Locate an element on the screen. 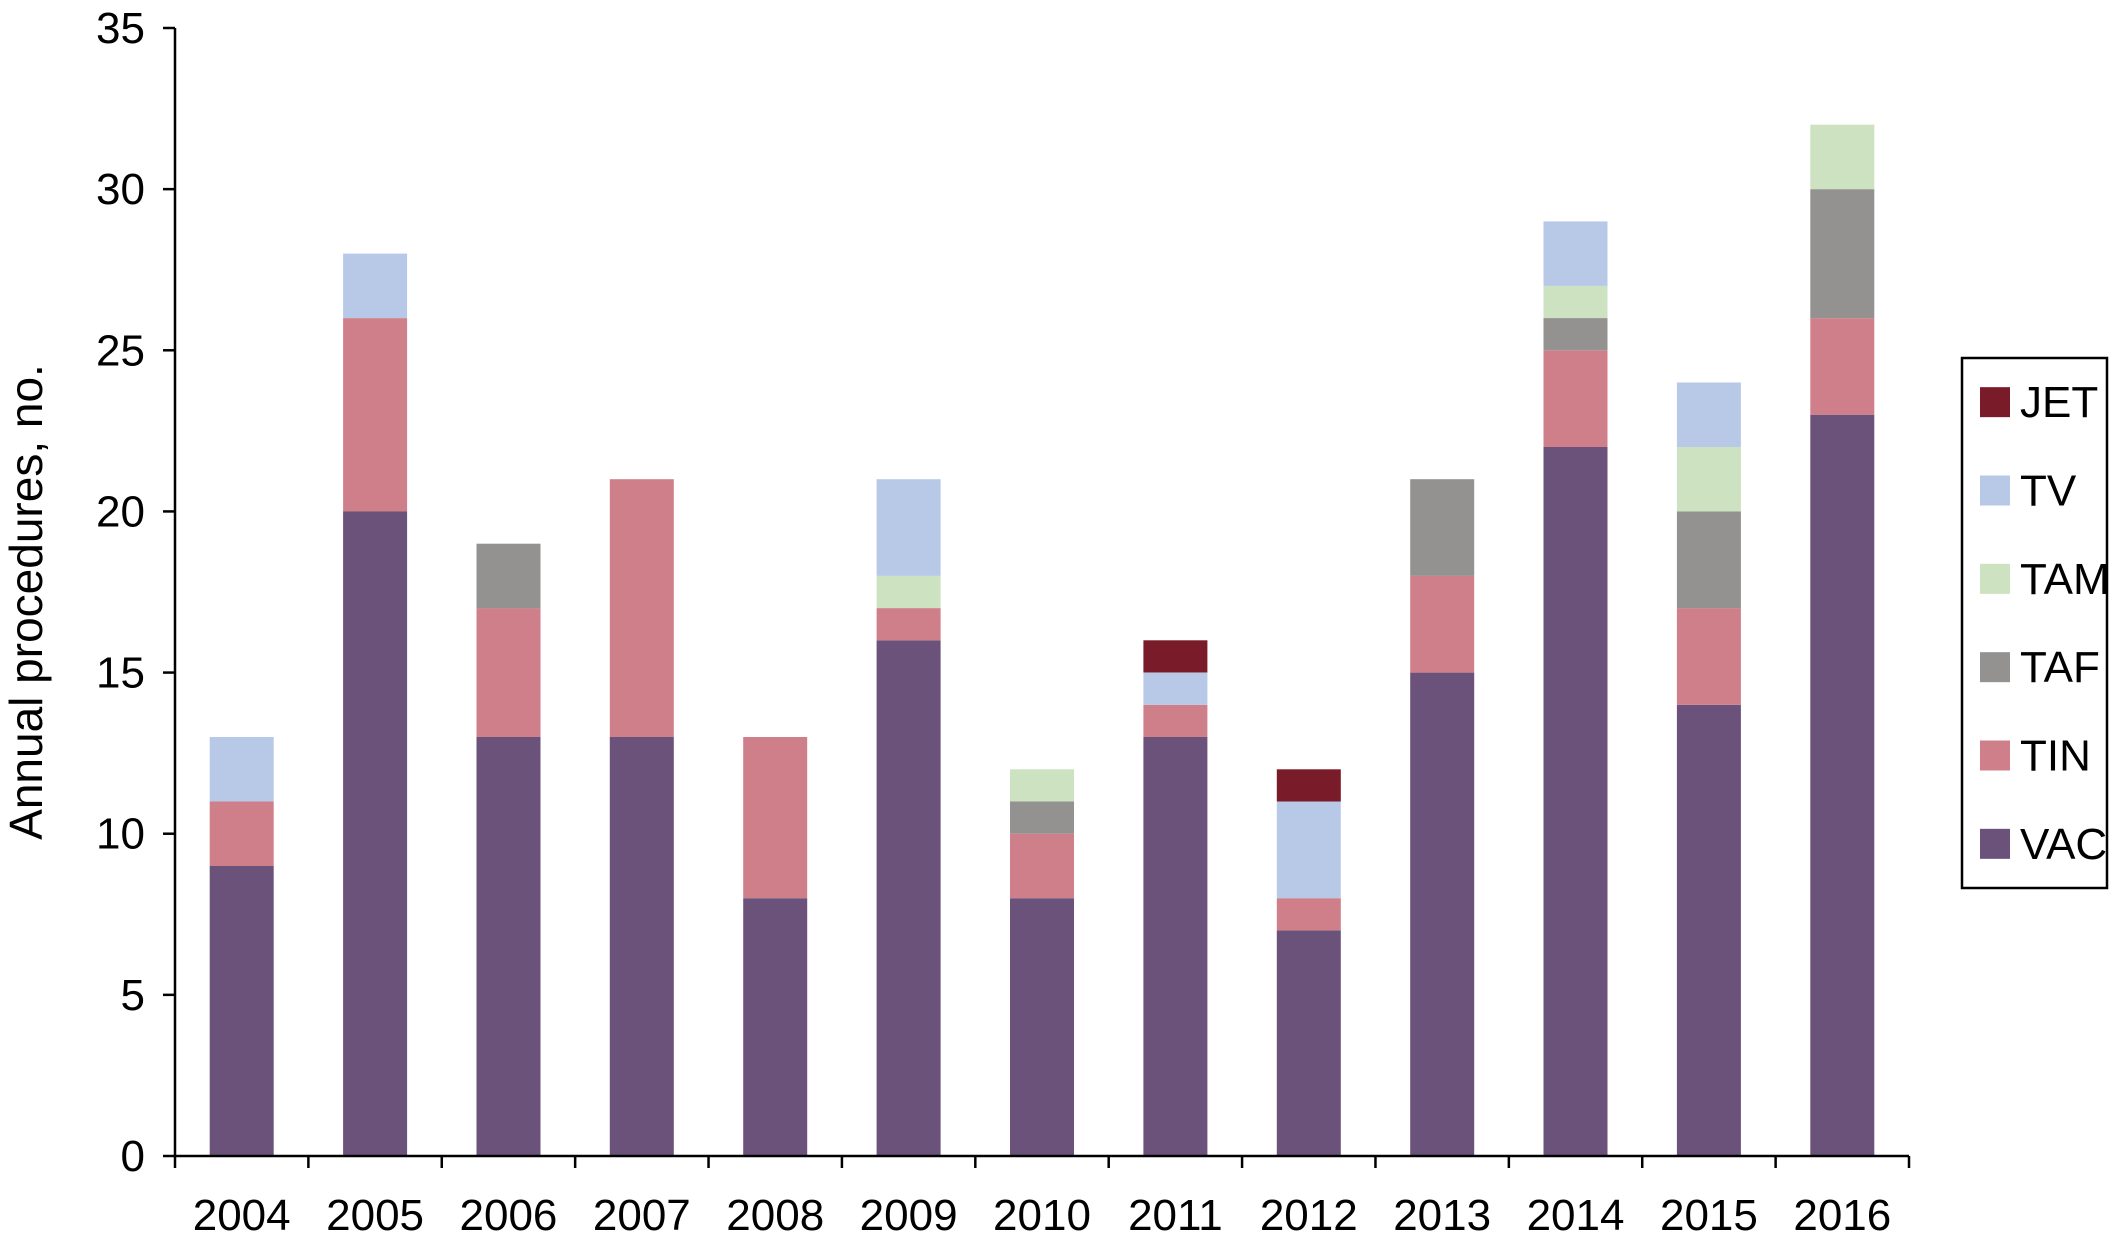  bar-tin-2006 is located at coordinates (508, 672).